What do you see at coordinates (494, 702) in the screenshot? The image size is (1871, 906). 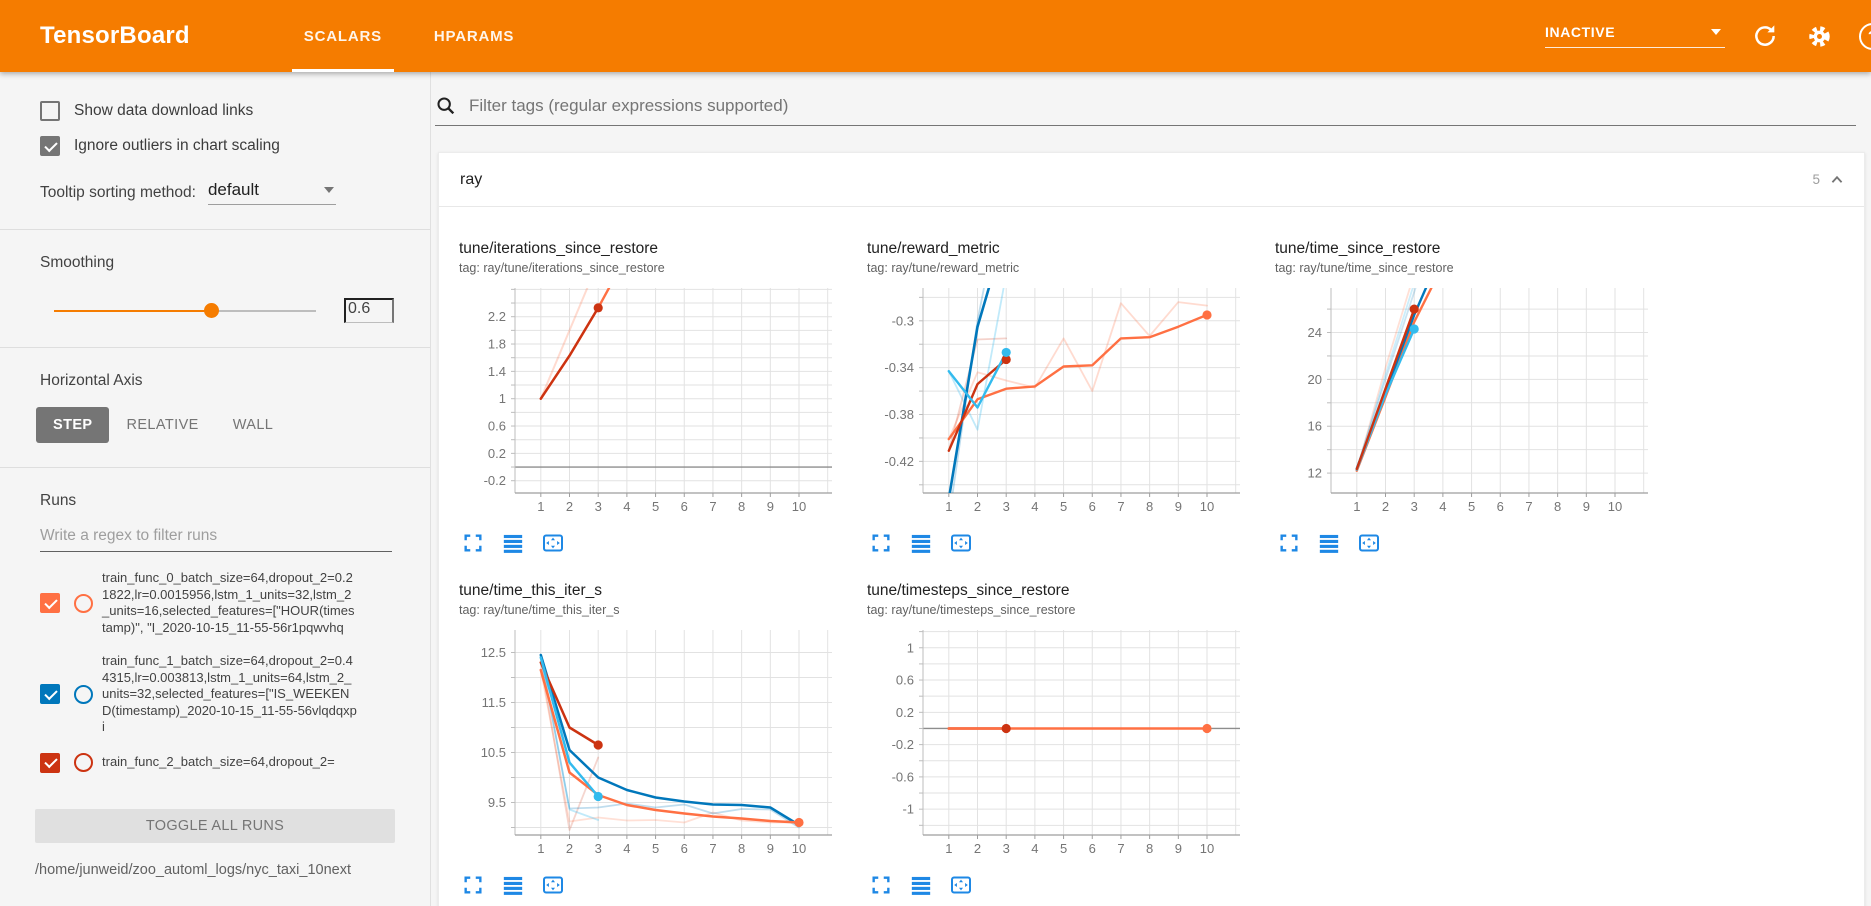 I see `svg-text: 11.5` at bounding box center [494, 702].